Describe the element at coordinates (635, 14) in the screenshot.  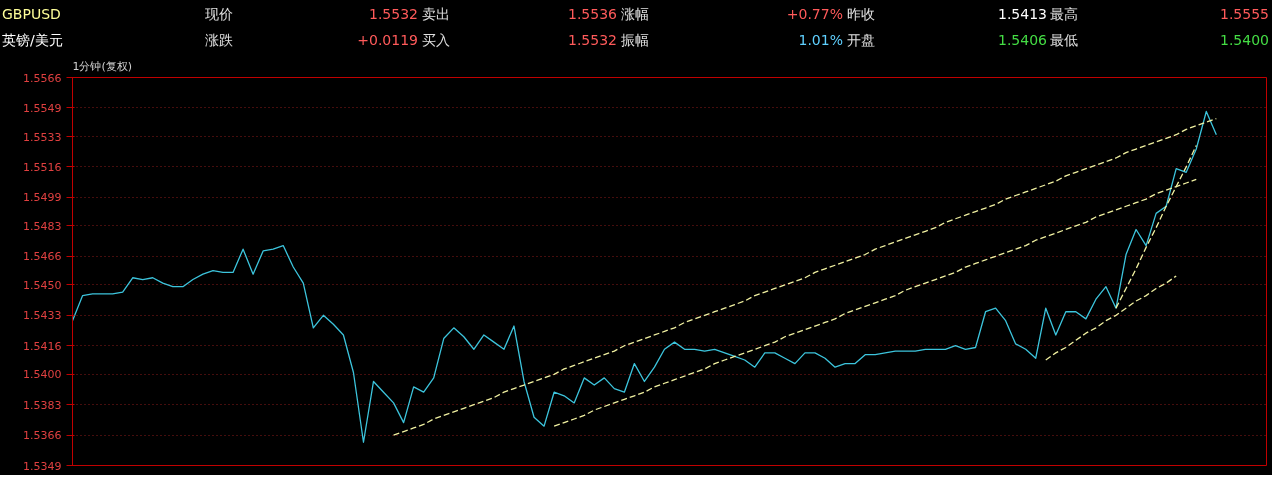
I see `text: 涨幅` at that location.